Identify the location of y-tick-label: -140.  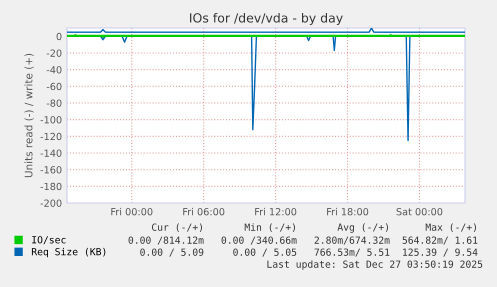
(51, 153).